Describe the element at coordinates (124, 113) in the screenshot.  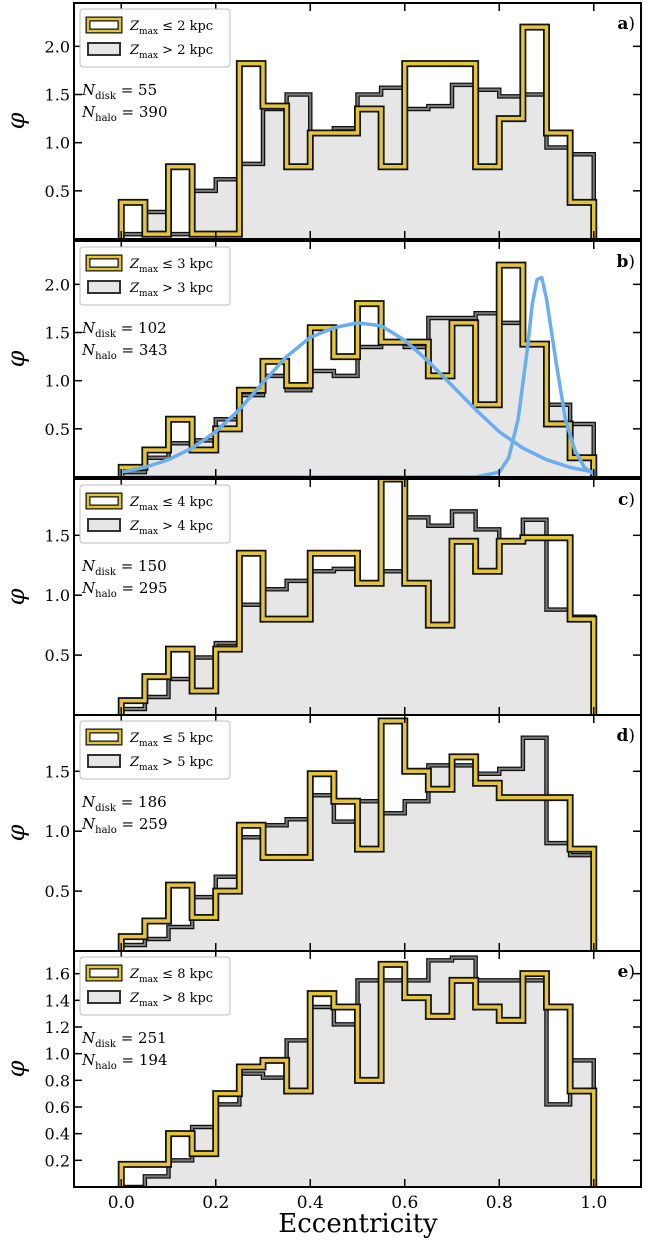
I see `count-label-halo: Nhalo = 390` at that location.